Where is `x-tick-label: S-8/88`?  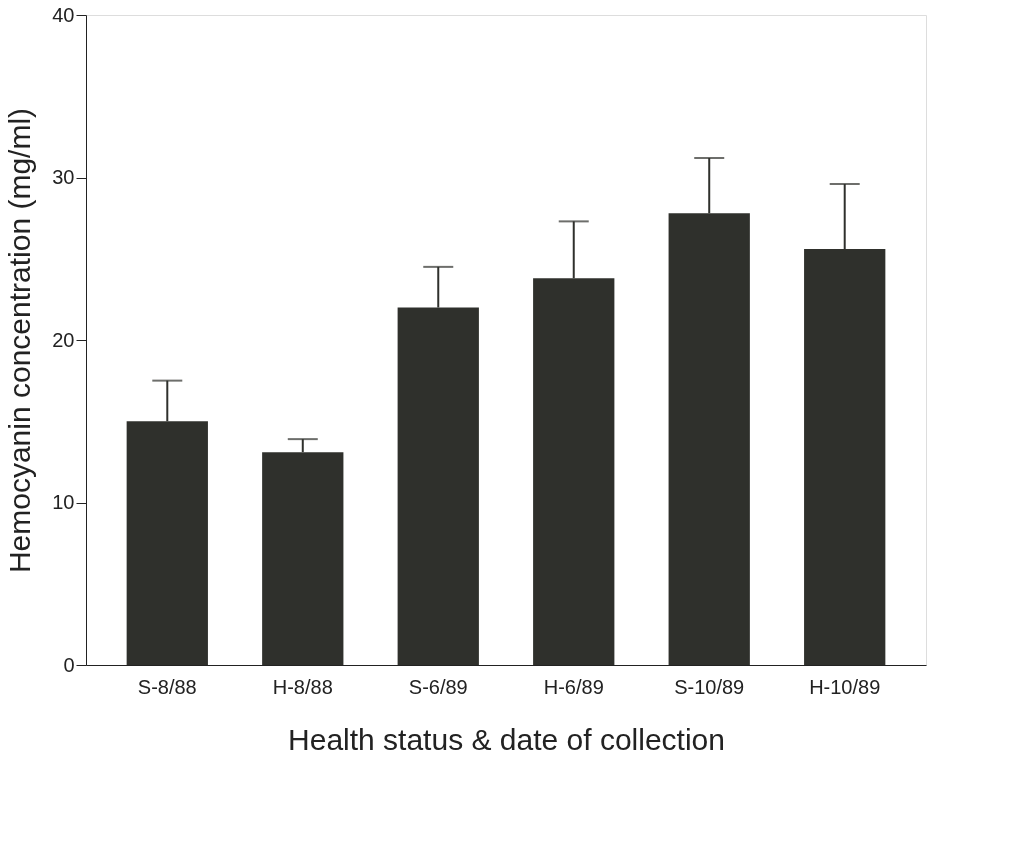
x-tick-label: S-8/88 is located at coordinates (167, 686).